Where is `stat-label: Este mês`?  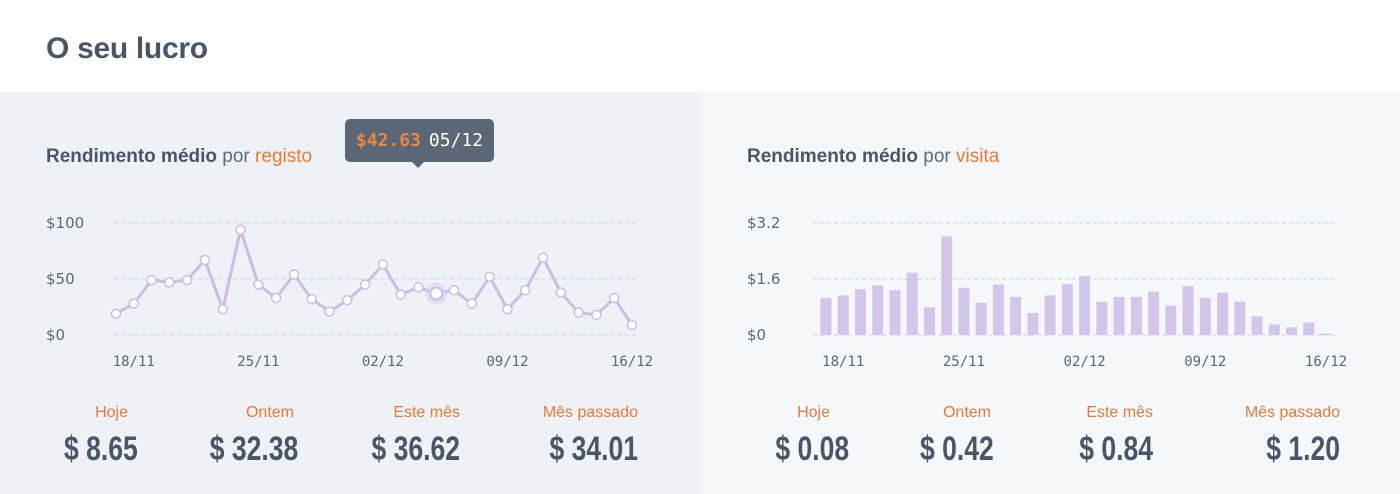
stat-label: Este mês is located at coordinates (1119, 412).